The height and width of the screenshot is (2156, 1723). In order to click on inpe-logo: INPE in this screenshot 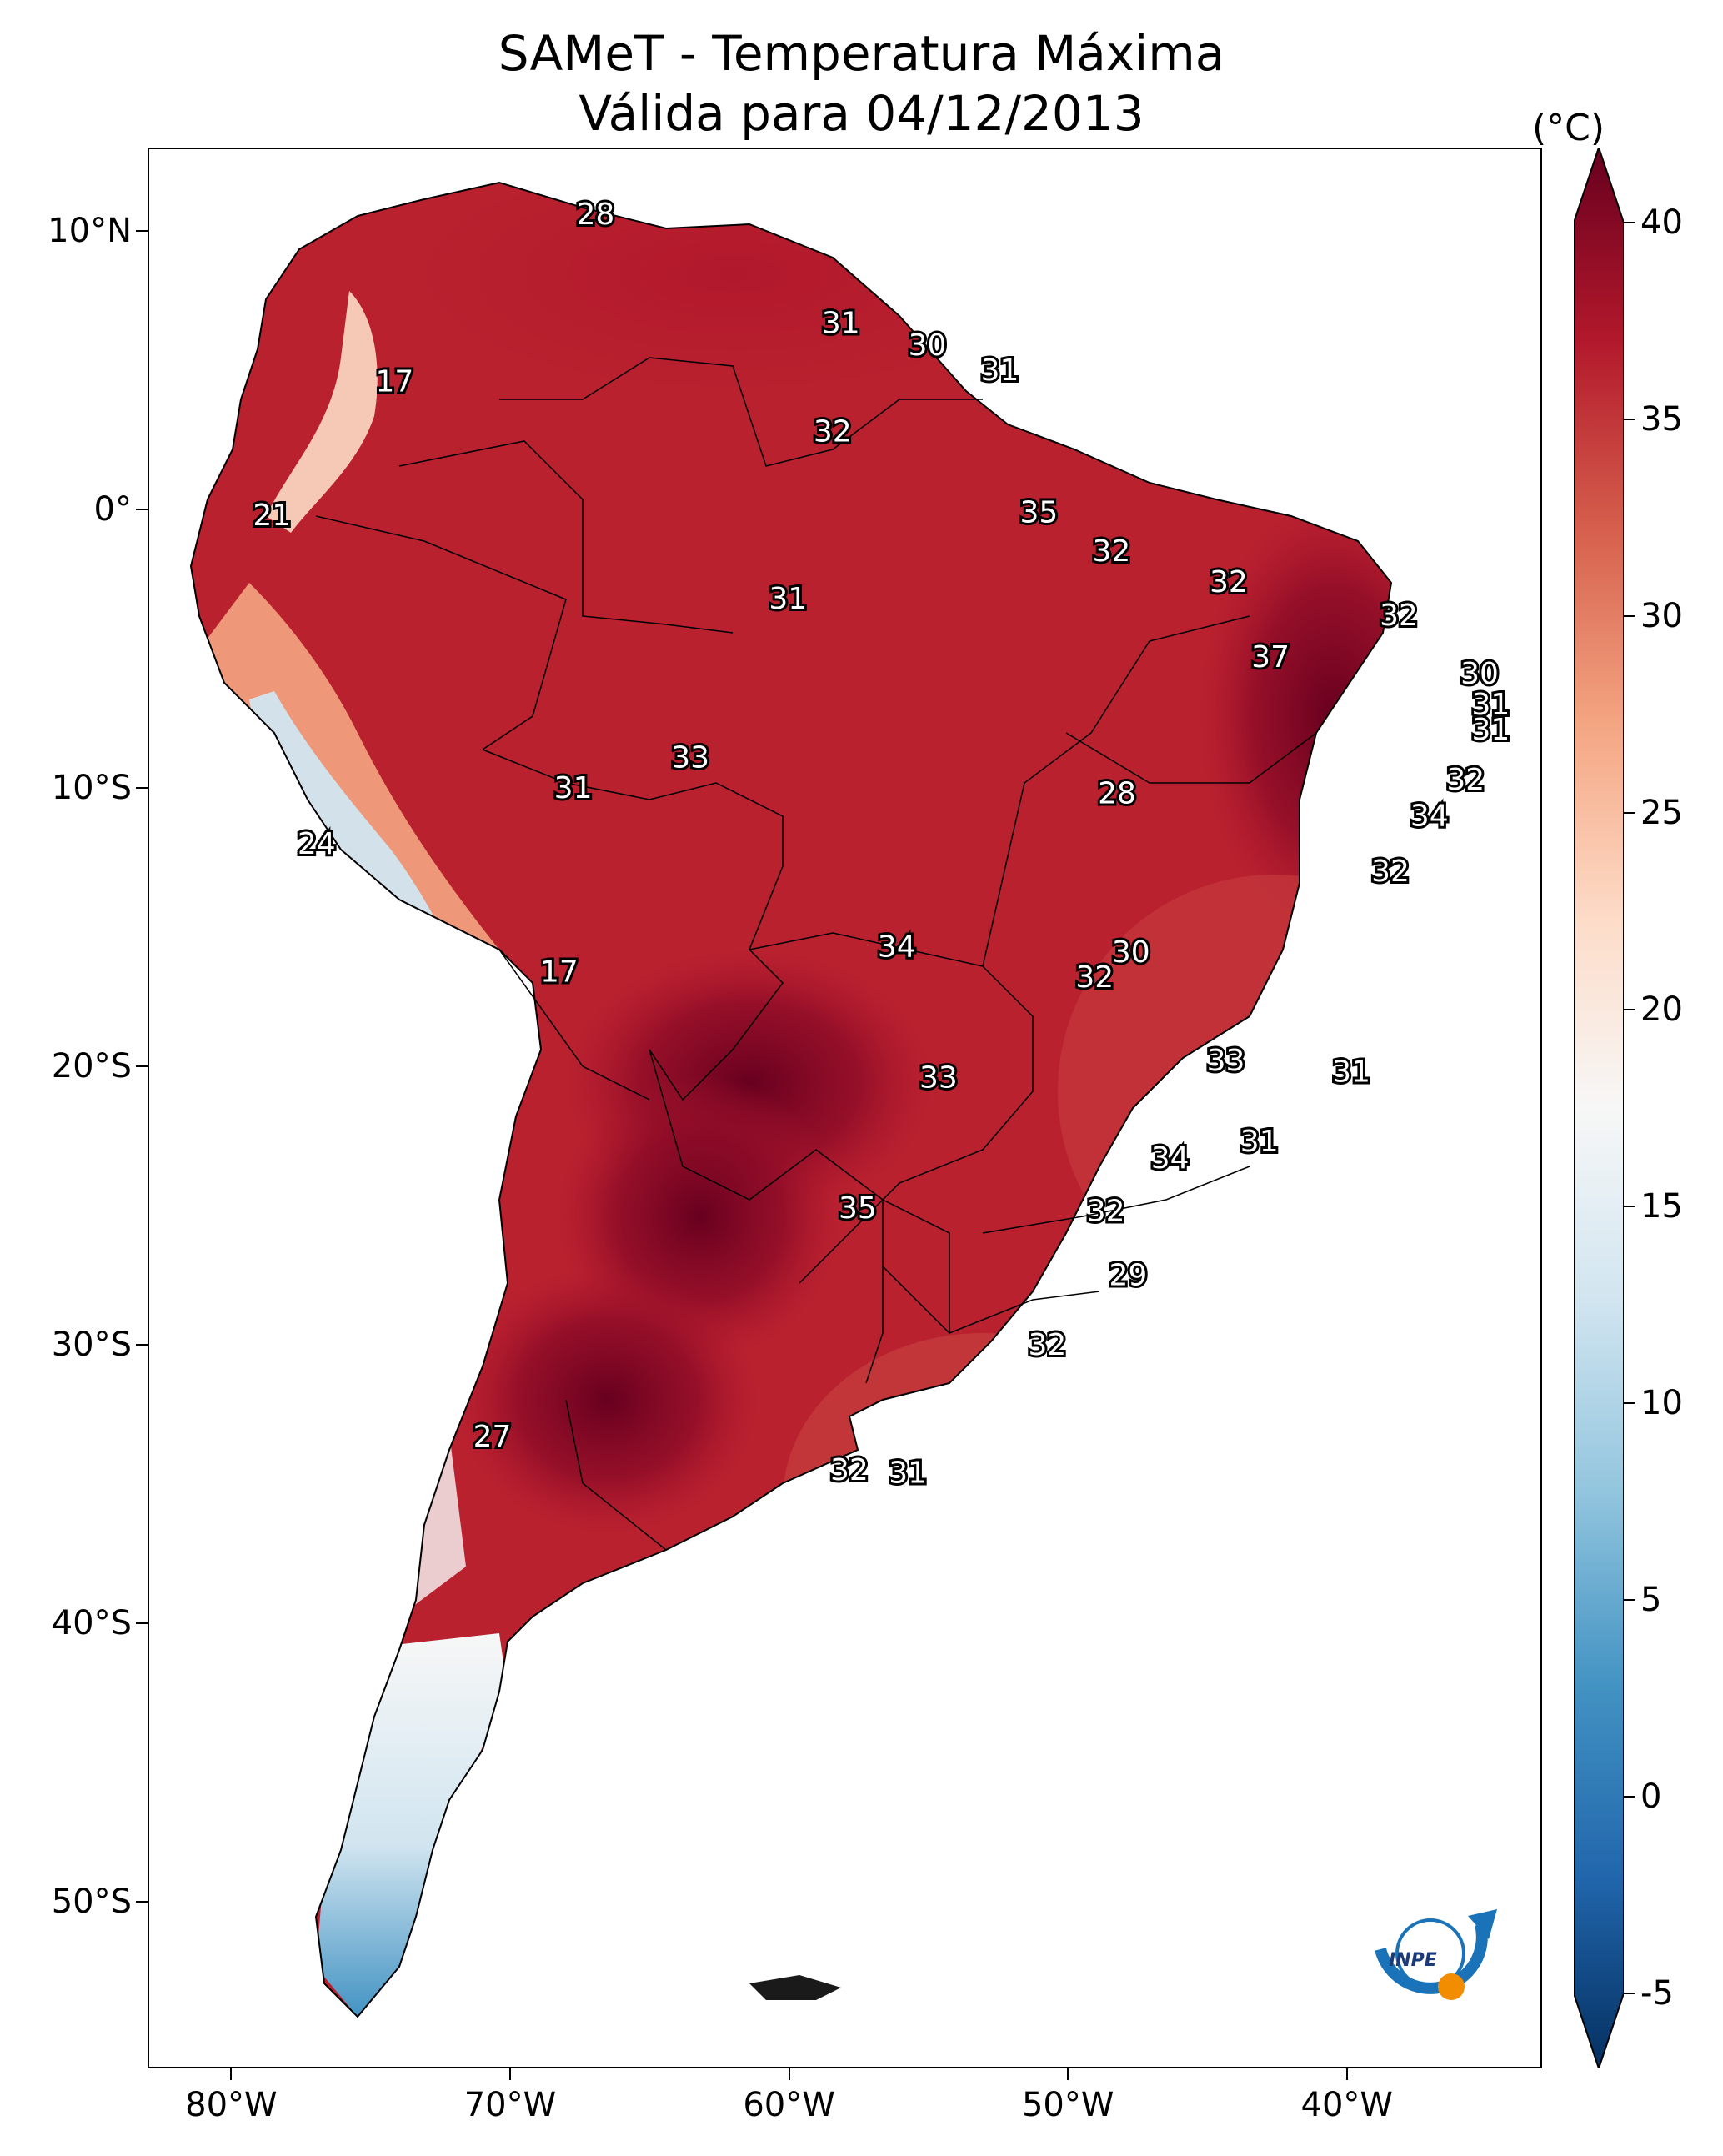, I will do `click(1436, 1955)`.